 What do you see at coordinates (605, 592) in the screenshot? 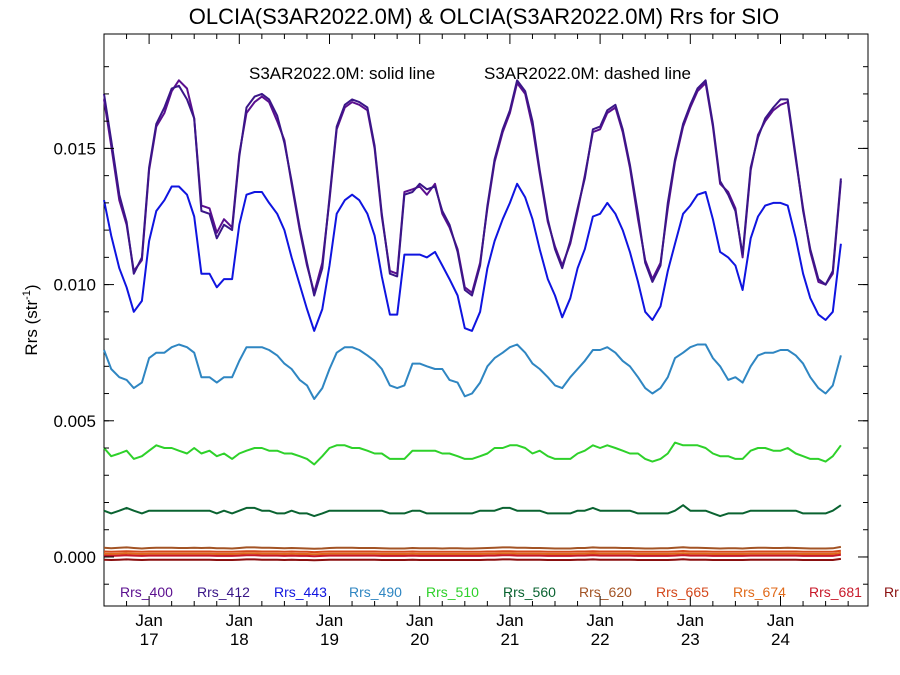
I see `legend-item: Rrs_620` at bounding box center [605, 592].